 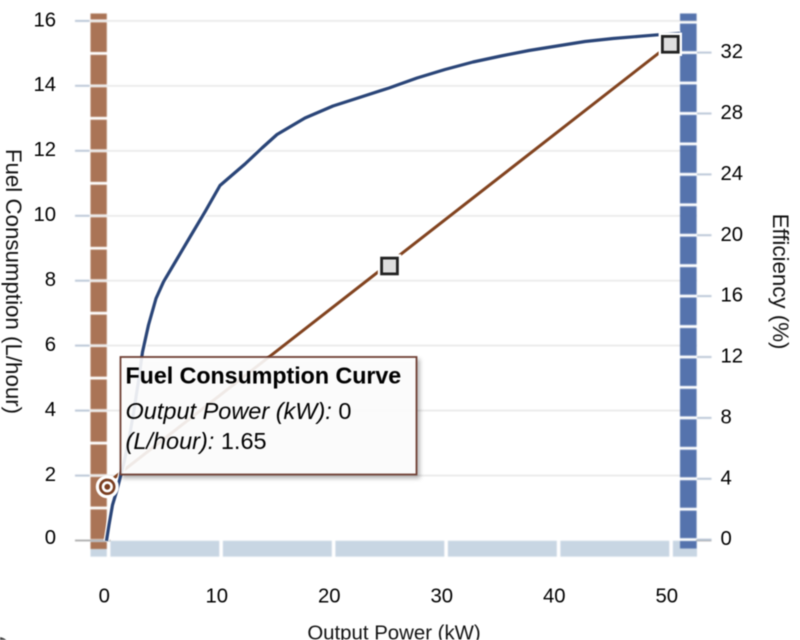 I want to click on svg-text: 32, so click(x=732, y=52).